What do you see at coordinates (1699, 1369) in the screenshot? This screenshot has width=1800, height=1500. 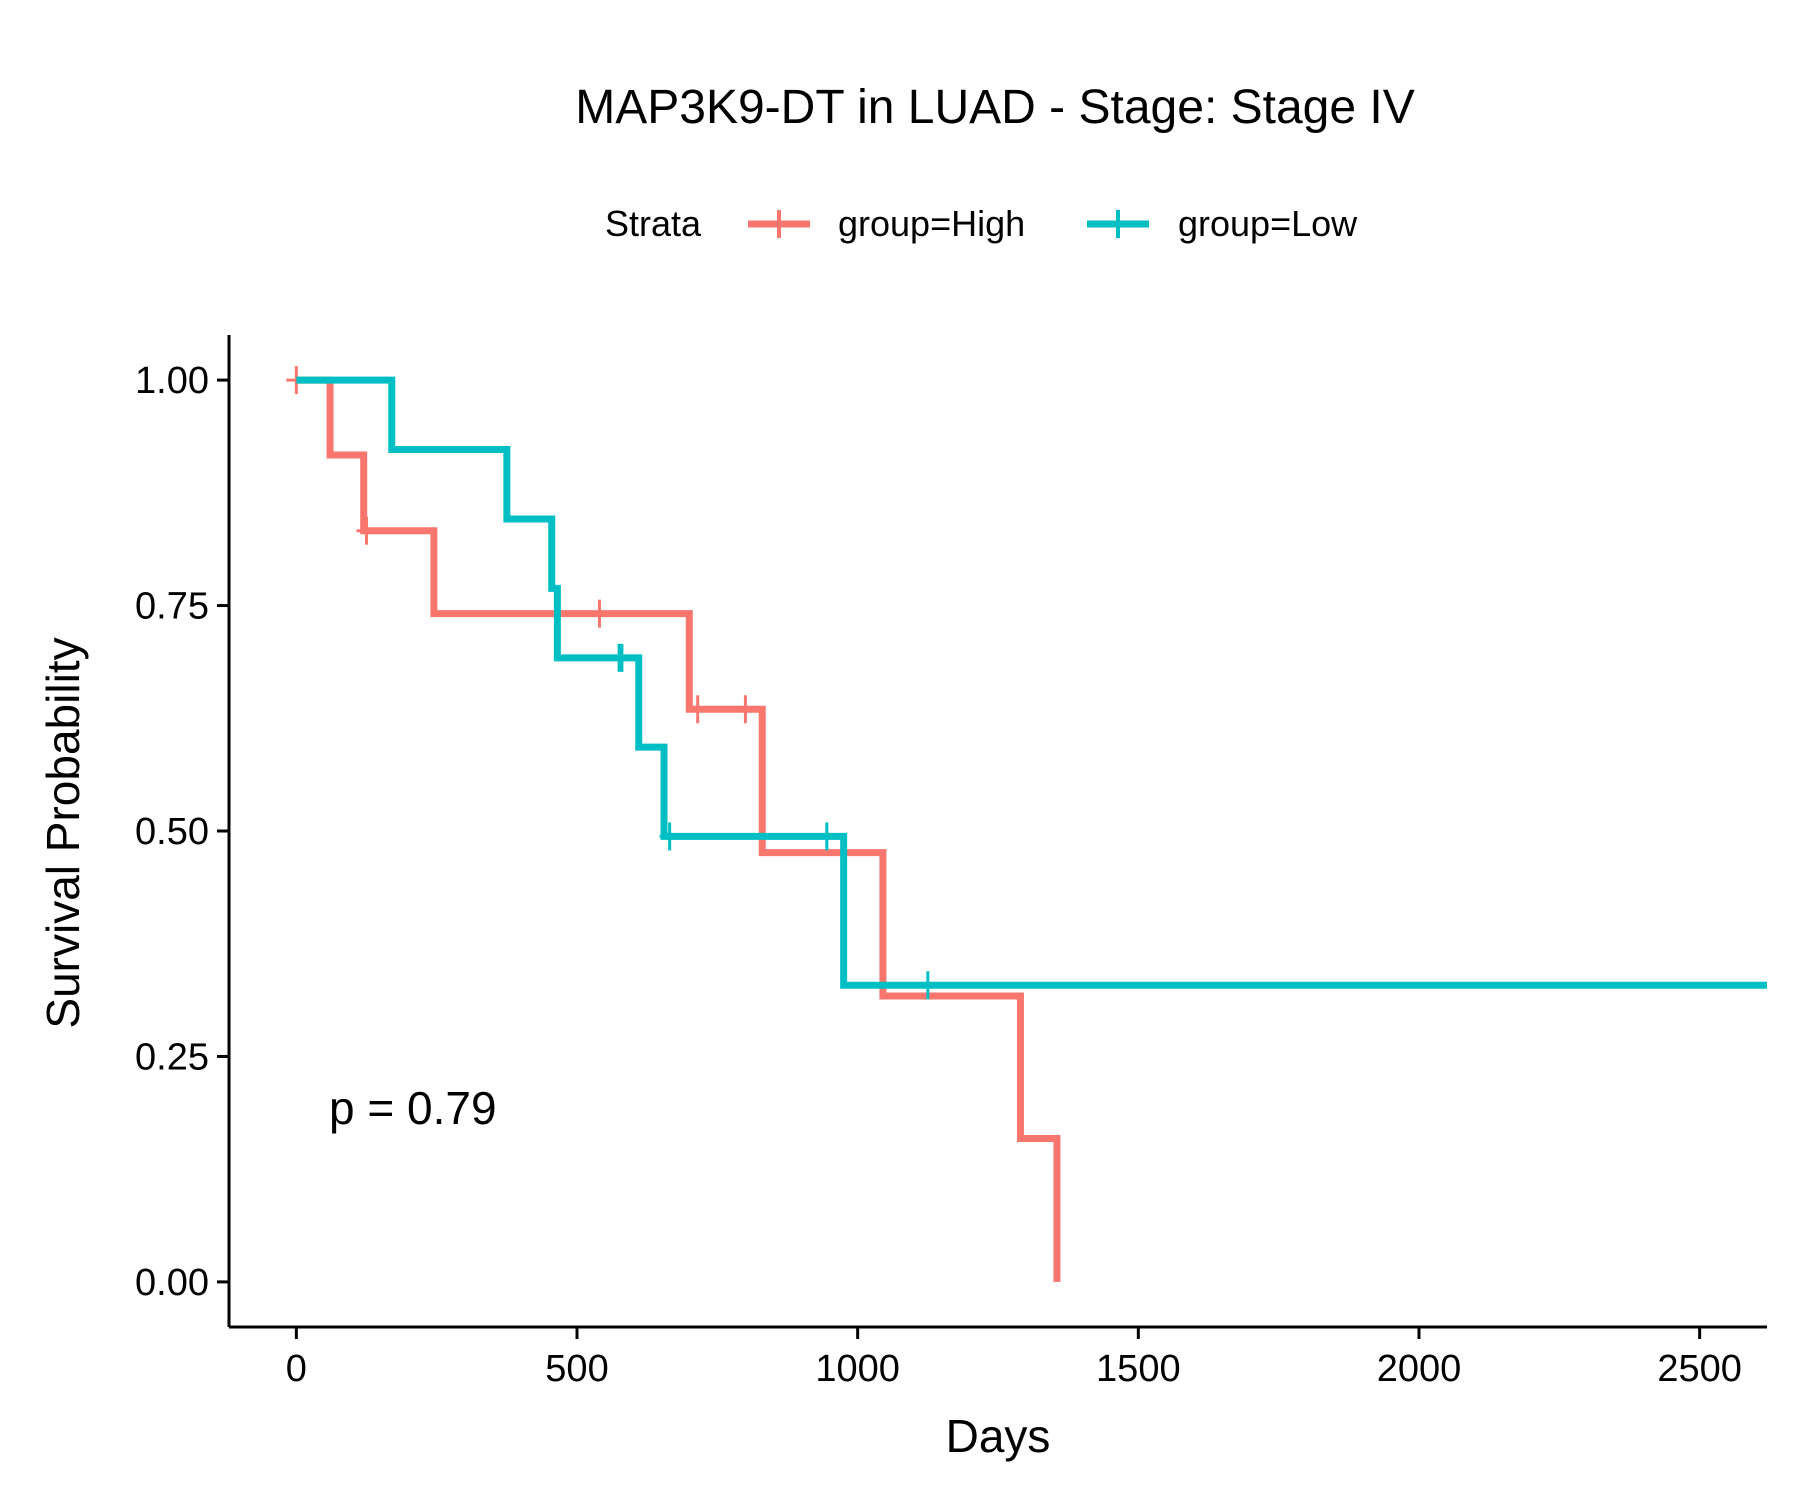 I see `x-tick-label: 2500` at bounding box center [1699, 1369].